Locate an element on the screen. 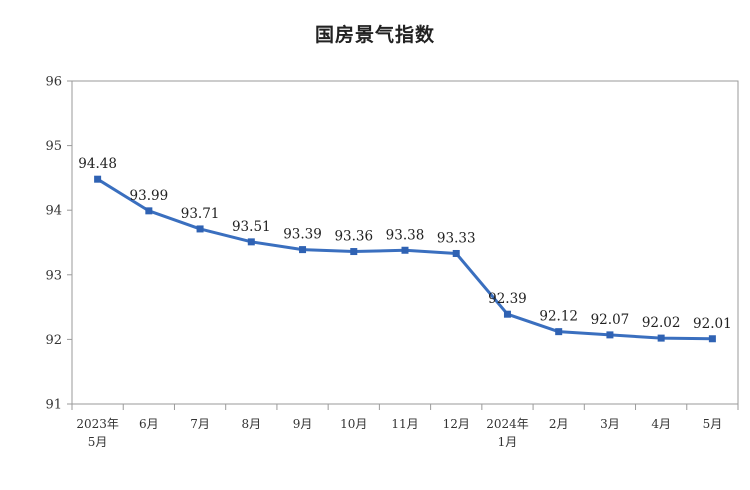  x-tick-label: 4月 is located at coordinates (661, 424).